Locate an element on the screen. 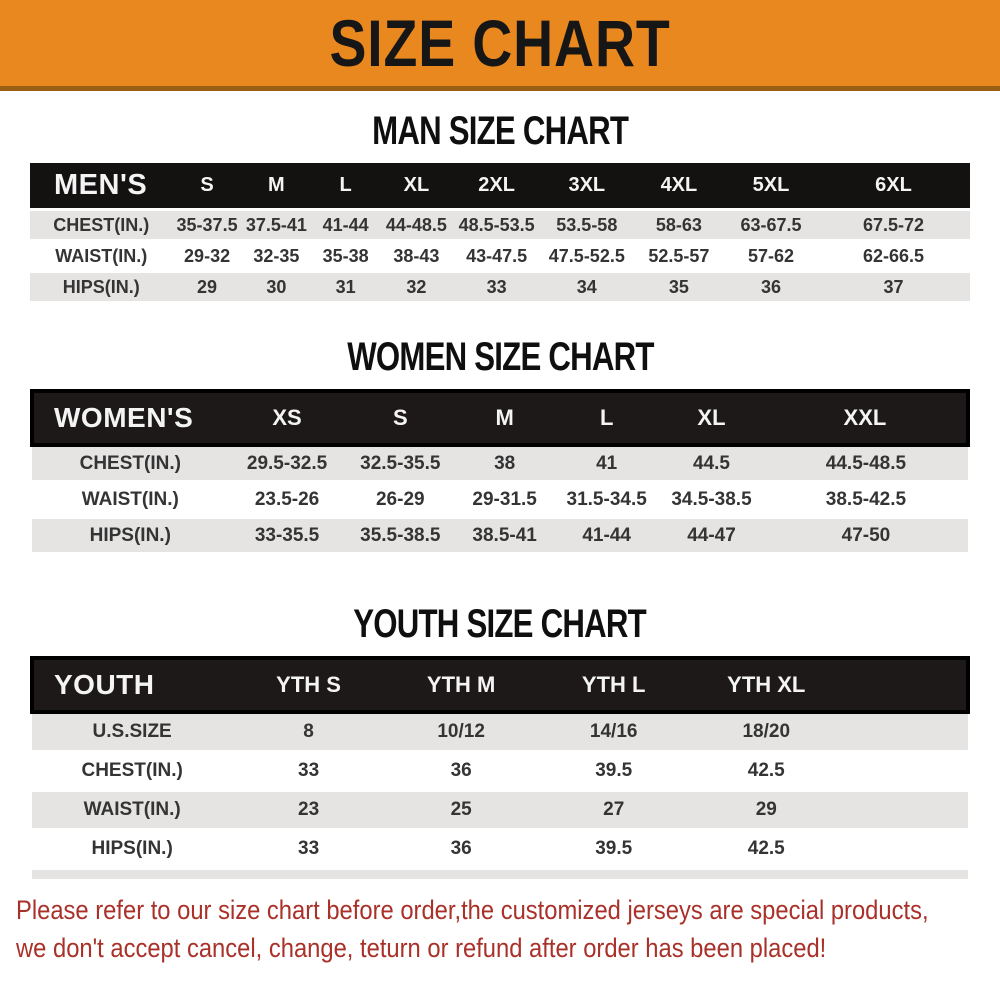 The width and height of the screenshot is (1000, 1000). table-row: HIPS(IN.) 33 36 39.5 42.5 is located at coordinates (500, 848).